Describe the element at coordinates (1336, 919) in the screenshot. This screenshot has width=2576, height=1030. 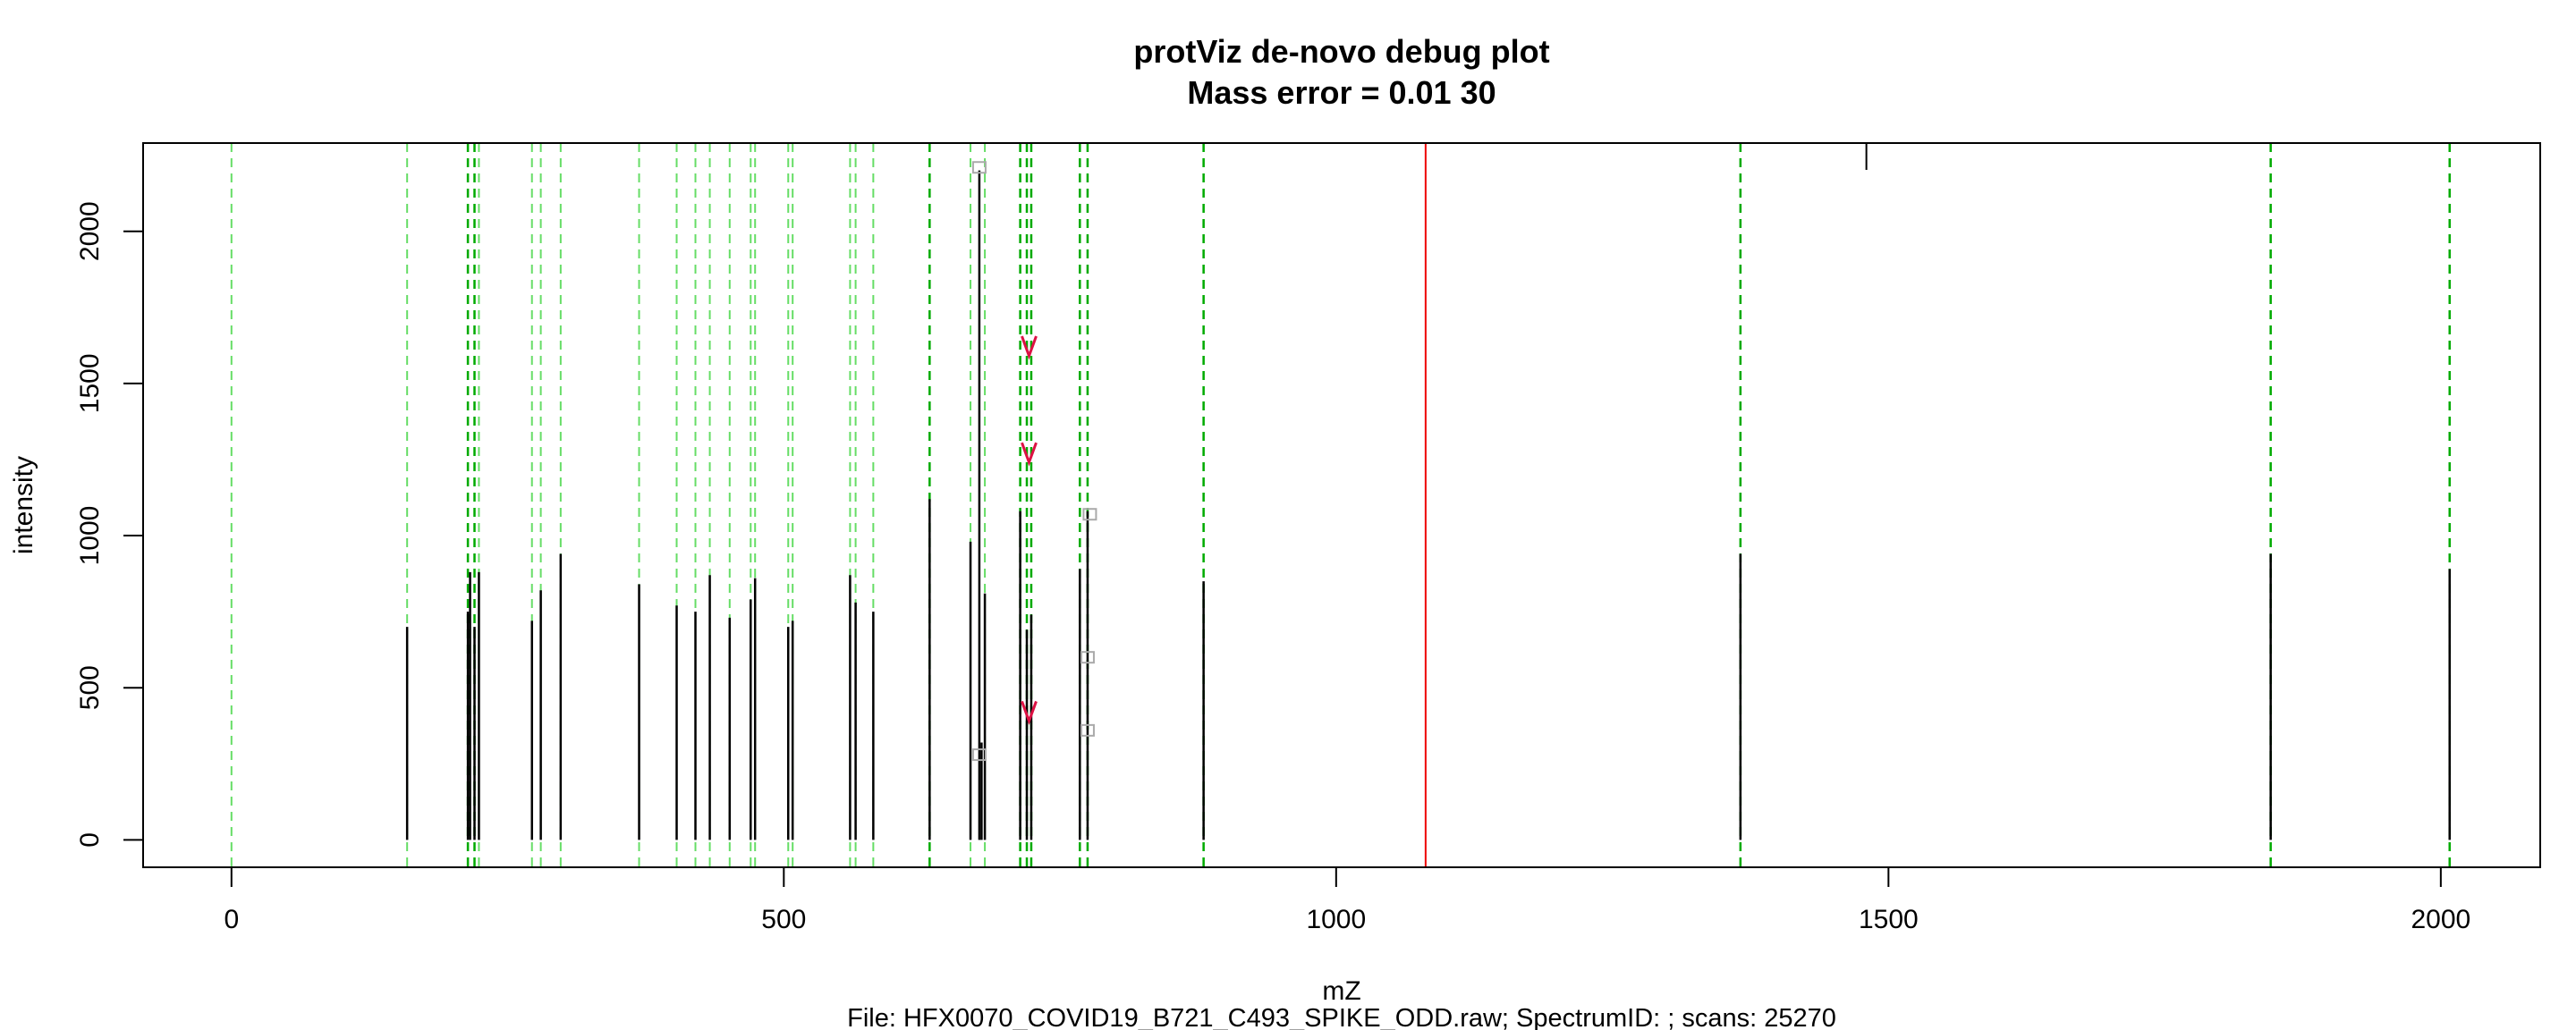
I see `x-tick-label: 1000` at that location.